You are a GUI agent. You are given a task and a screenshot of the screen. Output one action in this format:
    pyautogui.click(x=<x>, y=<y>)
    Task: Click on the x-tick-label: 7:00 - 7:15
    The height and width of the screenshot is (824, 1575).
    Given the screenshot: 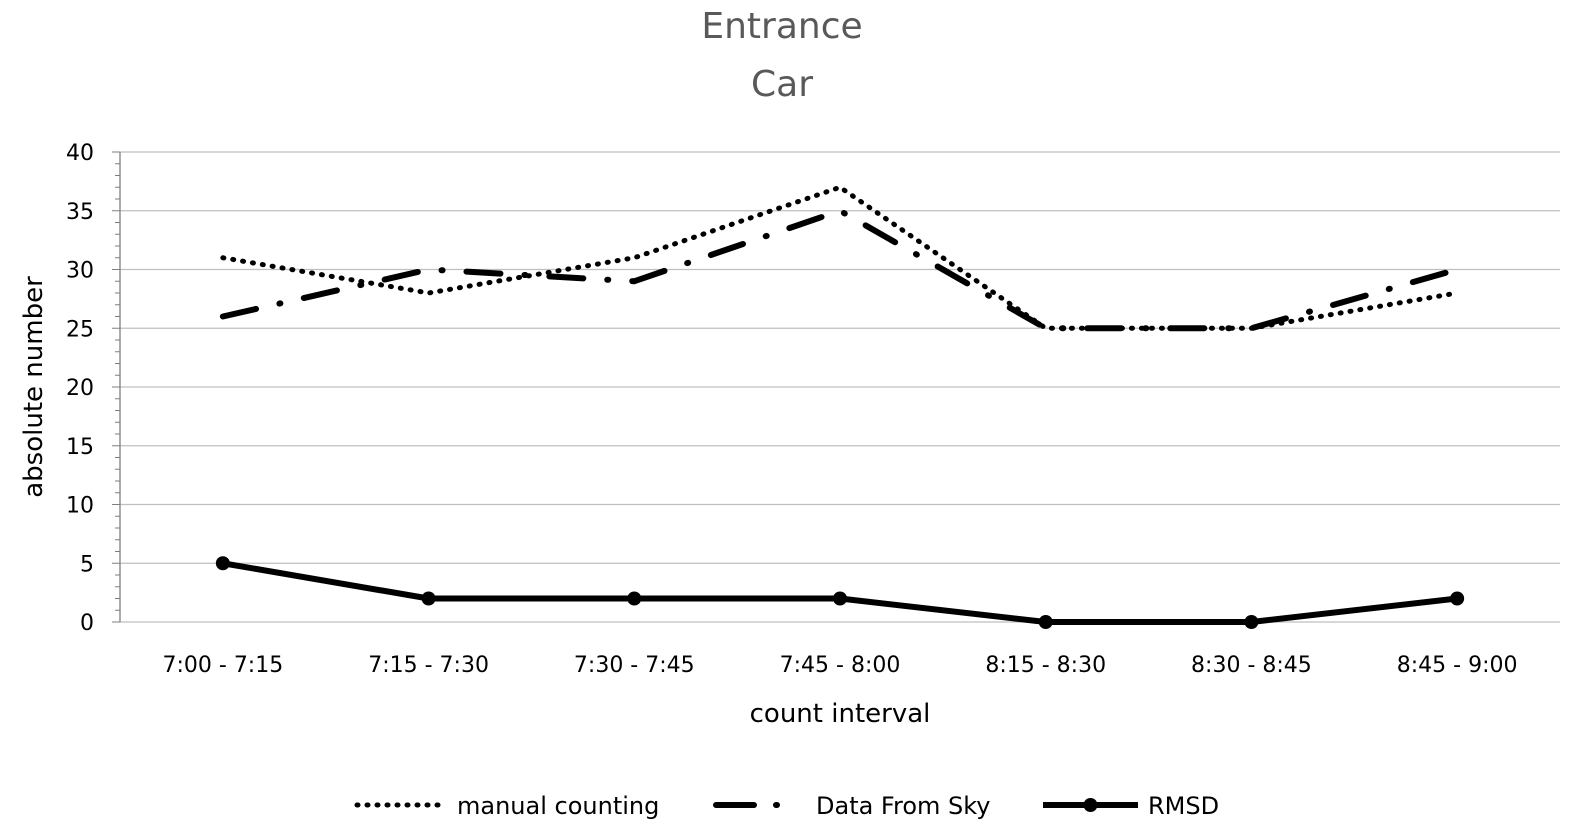 What is the action you would take?
    pyautogui.click(x=222, y=665)
    